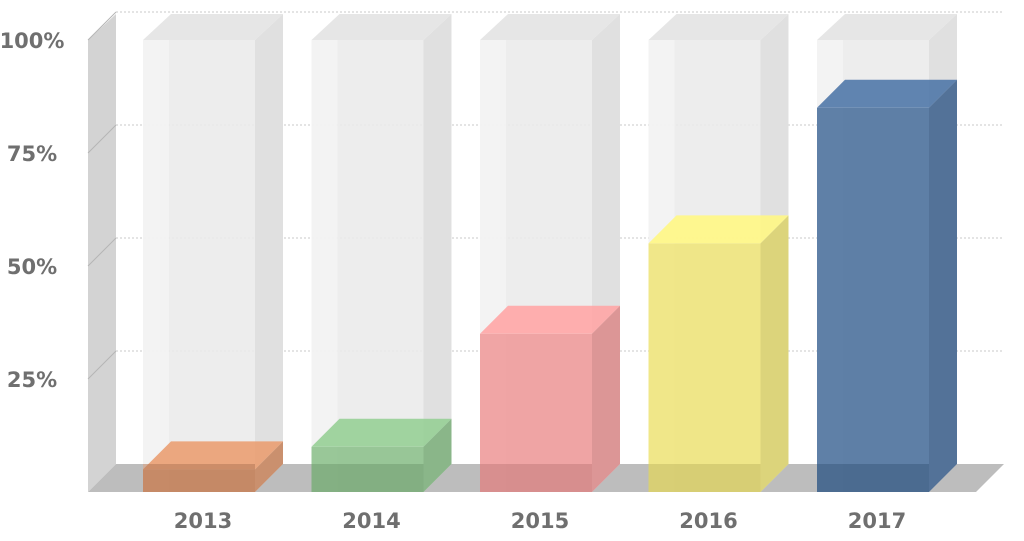 Image resolution: width=1024 pixels, height=541 pixels. I want to click on x-tick-label: 2014, so click(371, 521).